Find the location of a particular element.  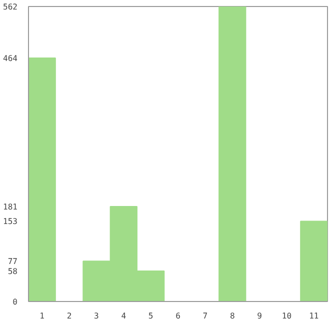

x-tick-label: 4 is located at coordinates (123, 316).